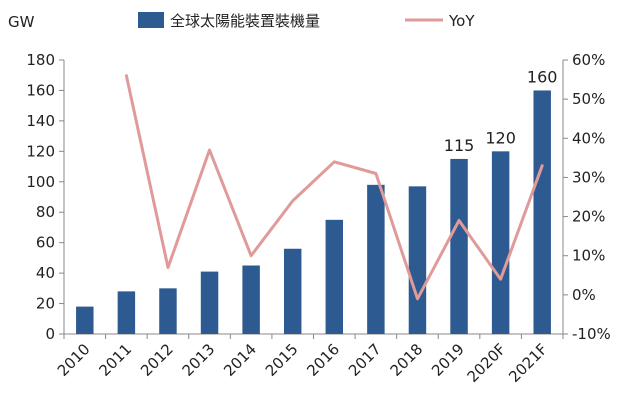 The image size is (629, 402). Describe the element at coordinates (365, 360) in the screenshot. I see `x-tick-label: 2017` at that location.